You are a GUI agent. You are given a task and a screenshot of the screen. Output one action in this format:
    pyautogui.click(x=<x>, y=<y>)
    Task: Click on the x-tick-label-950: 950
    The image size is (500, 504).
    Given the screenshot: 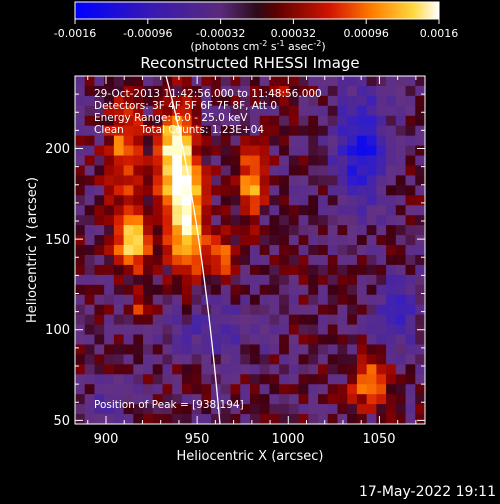 What is the action you would take?
    pyautogui.click(x=197, y=439)
    